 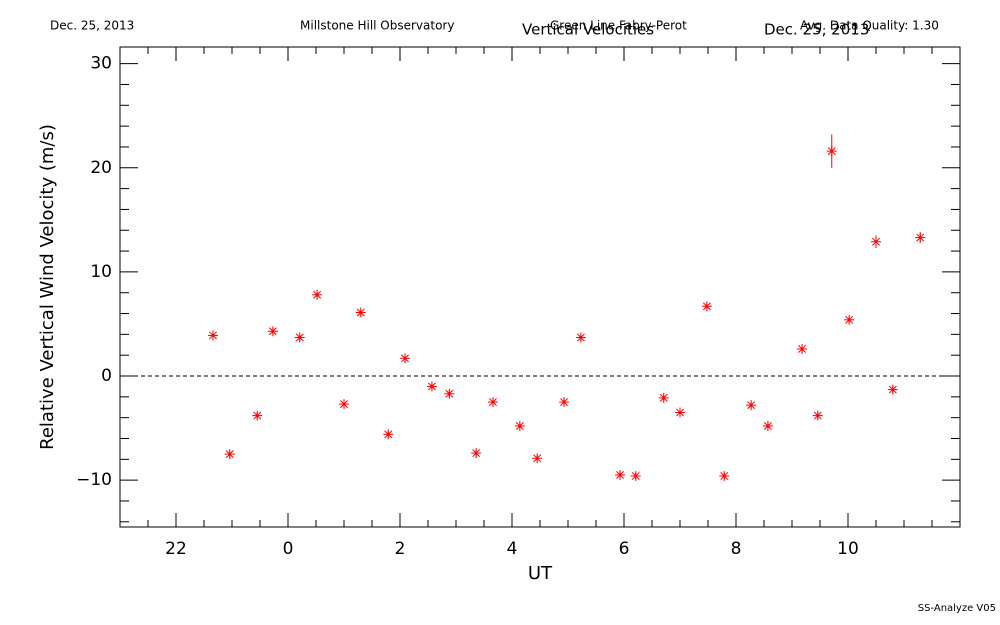 What do you see at coordinates (176, 549) in the screenshot?
I see `x-tick-label: 22` at bounding box center [176, 549].